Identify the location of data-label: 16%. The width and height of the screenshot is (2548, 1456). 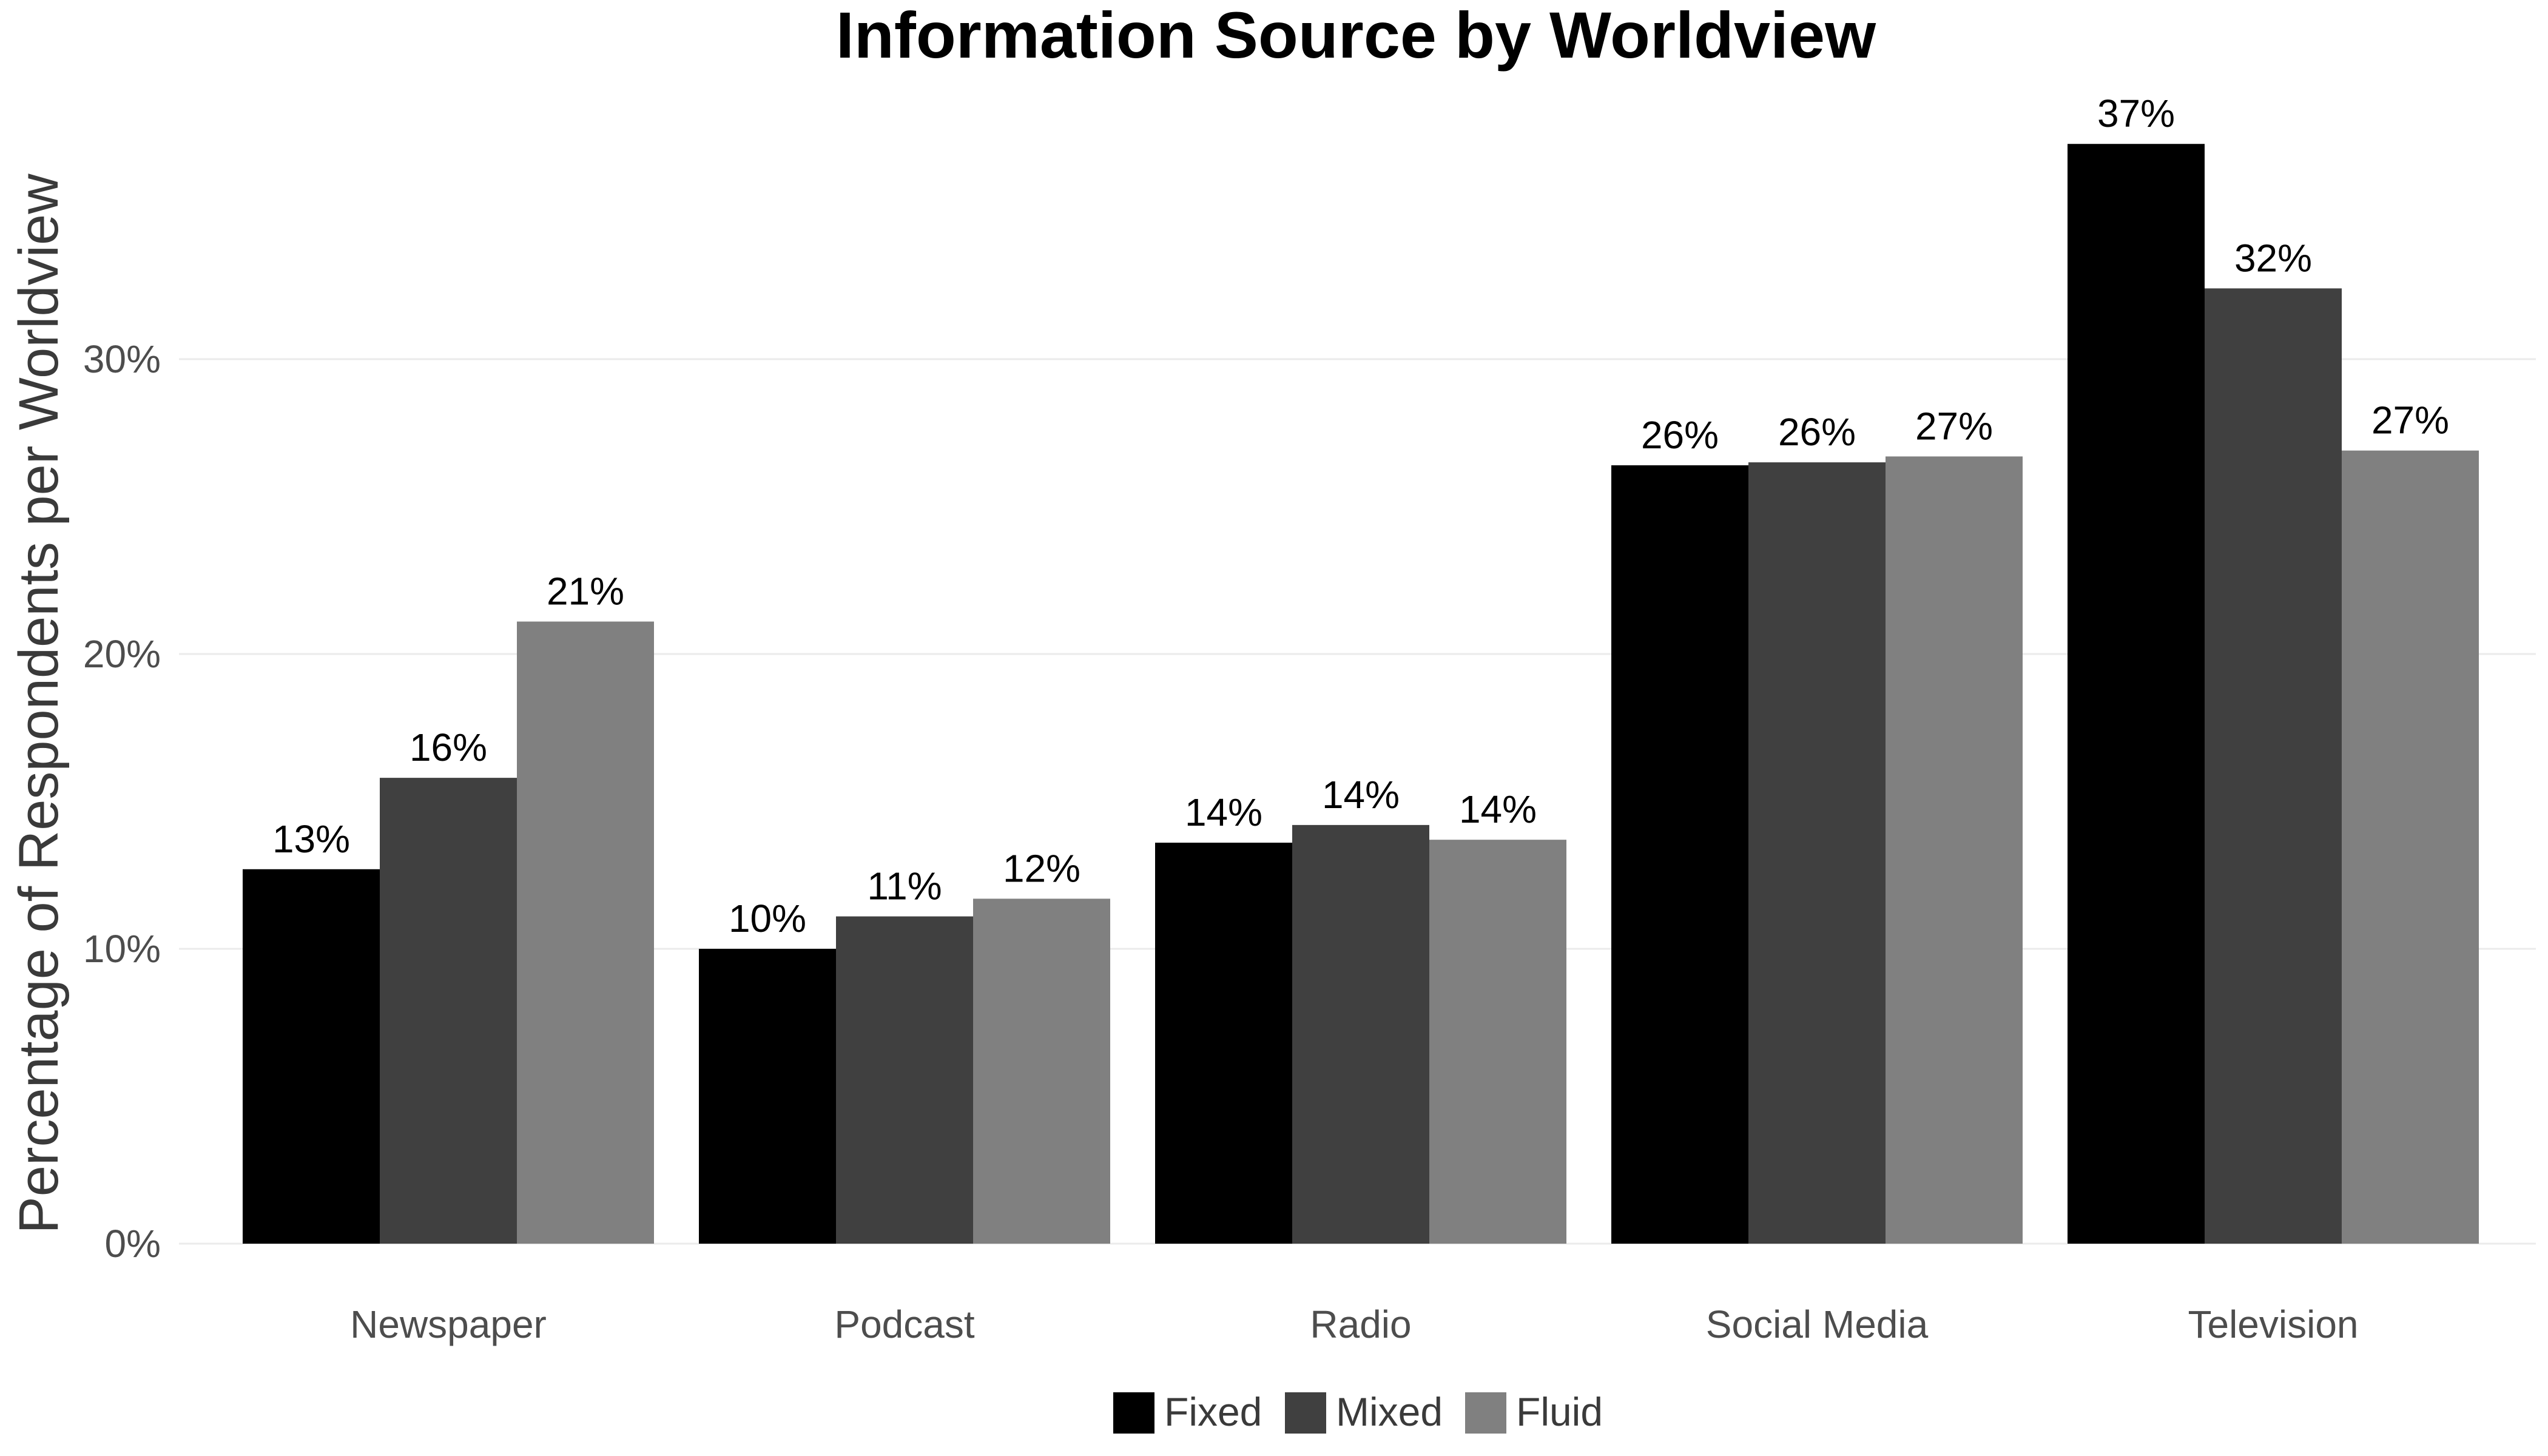
(448, 747).